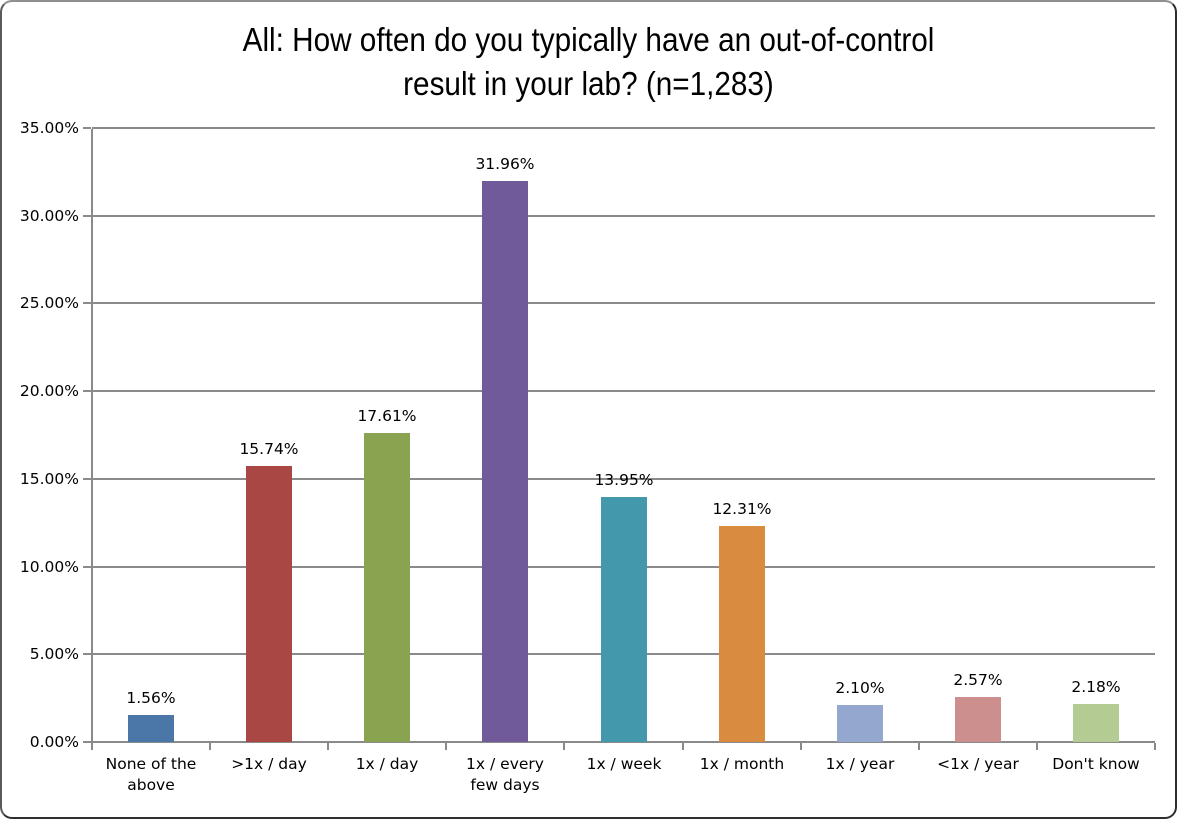 Image resolution: width=1177 pixels, height=819 pixels. I want to click on y-axis-label: 35.00%, so click(49, 128).